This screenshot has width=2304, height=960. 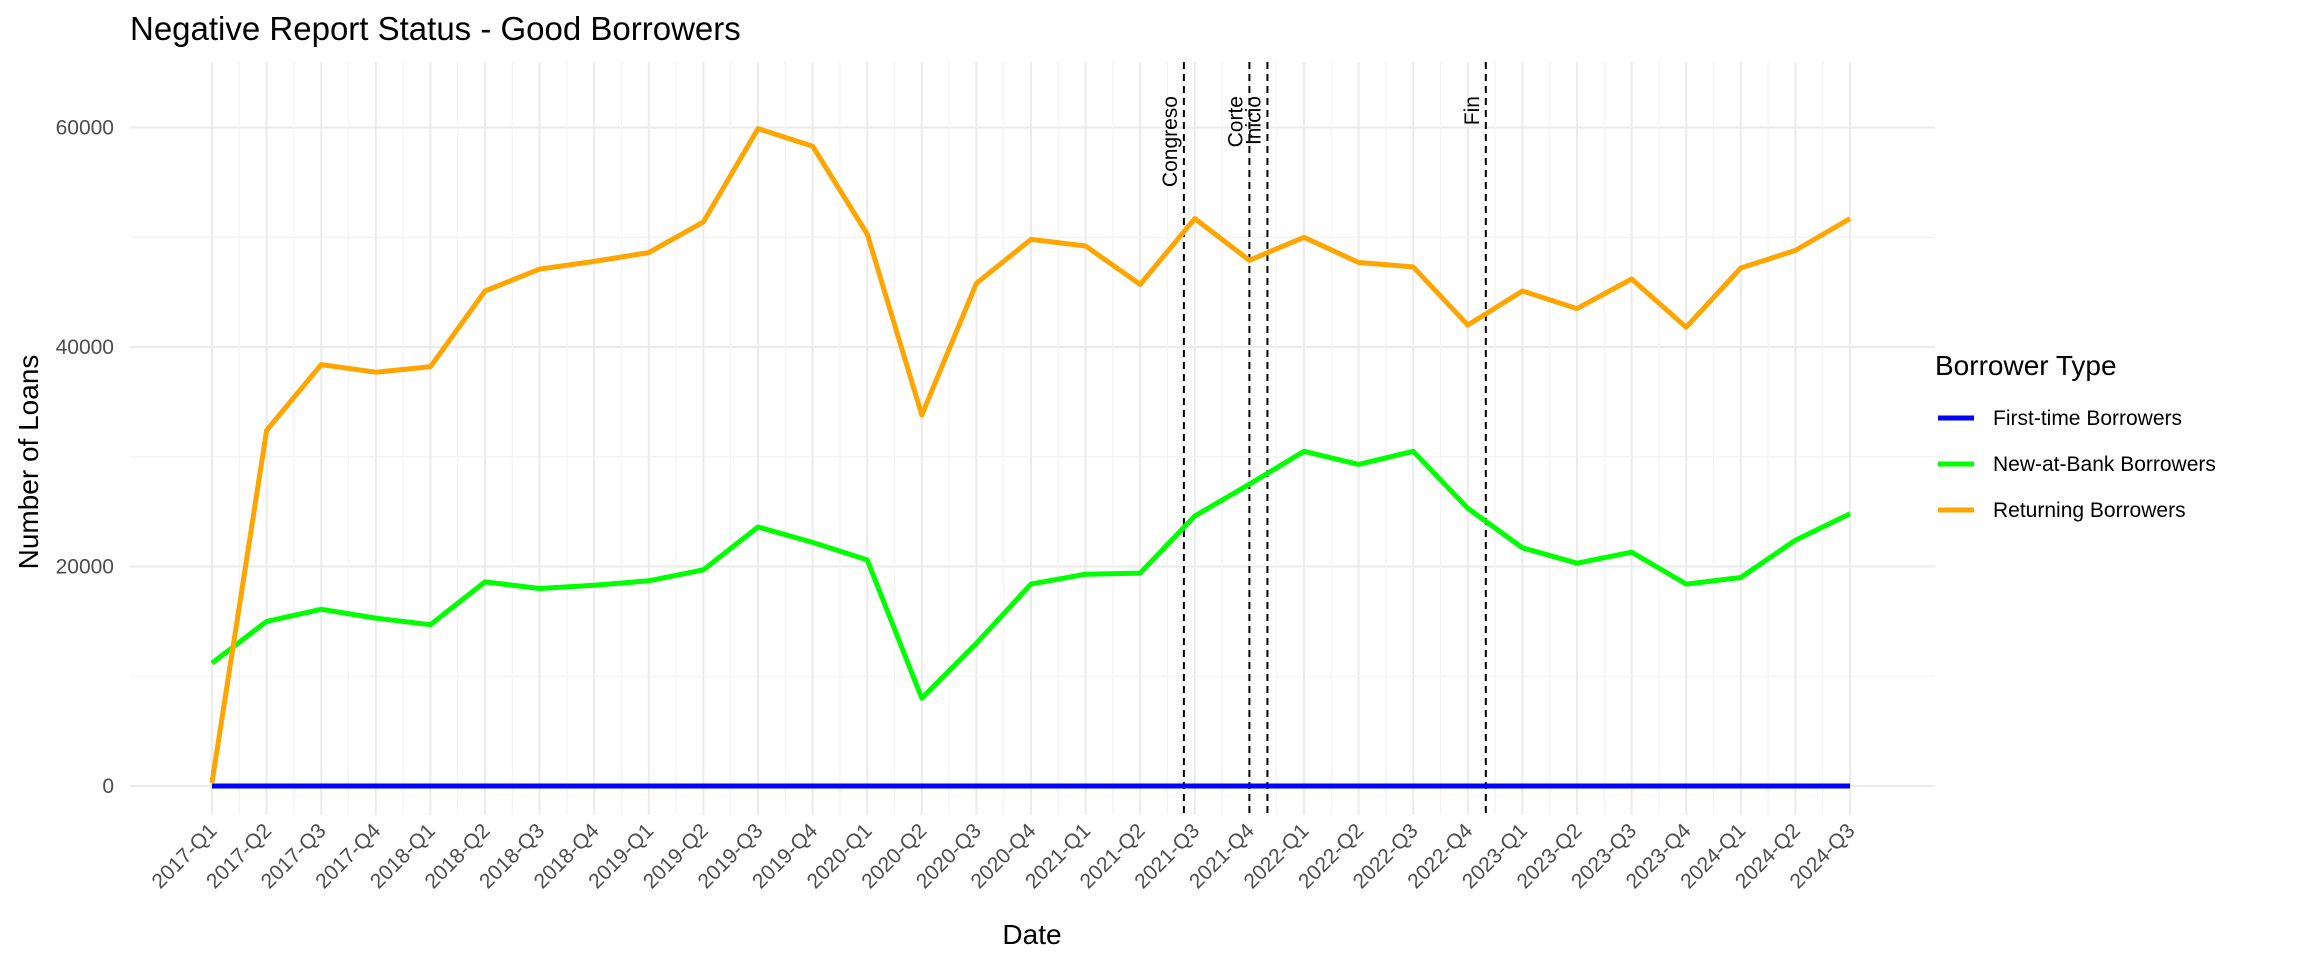 What do you see at coordinates (2104, 464) in the screenshot?
I see `legend-label: New-at-Bank Borrowers` at bounding box center [2104, 464].